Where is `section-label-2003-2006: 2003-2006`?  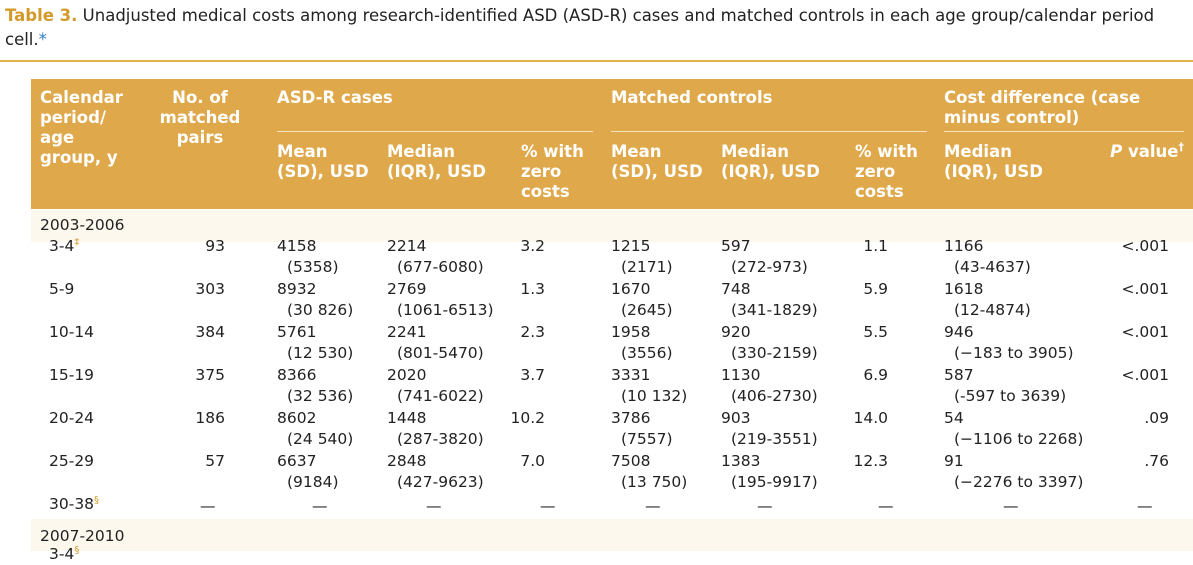
section-label-2003-2006: 2003-2006 is located at coordinates (82, 225).